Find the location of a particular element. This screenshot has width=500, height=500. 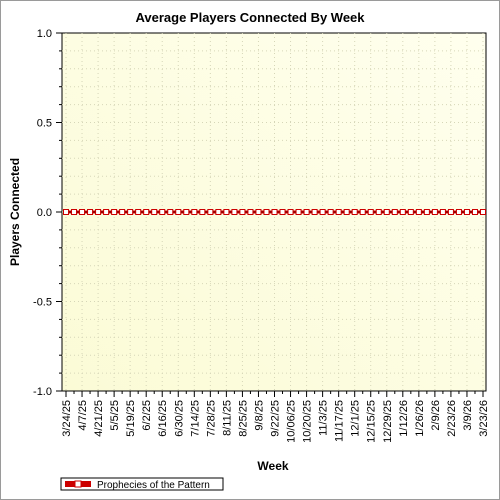

x-tick-label: 8/11/25 is located at coordinates (227, 418).